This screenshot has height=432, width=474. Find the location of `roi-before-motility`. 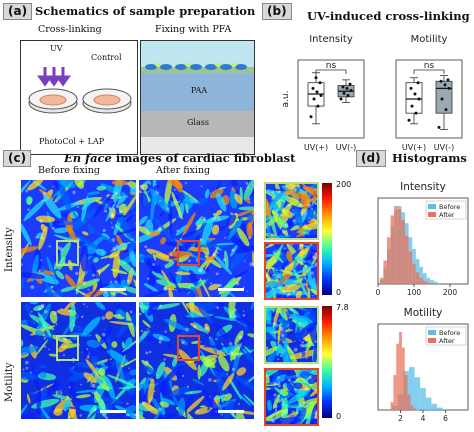

roi-before-motility is located at coordinates (67, 348).